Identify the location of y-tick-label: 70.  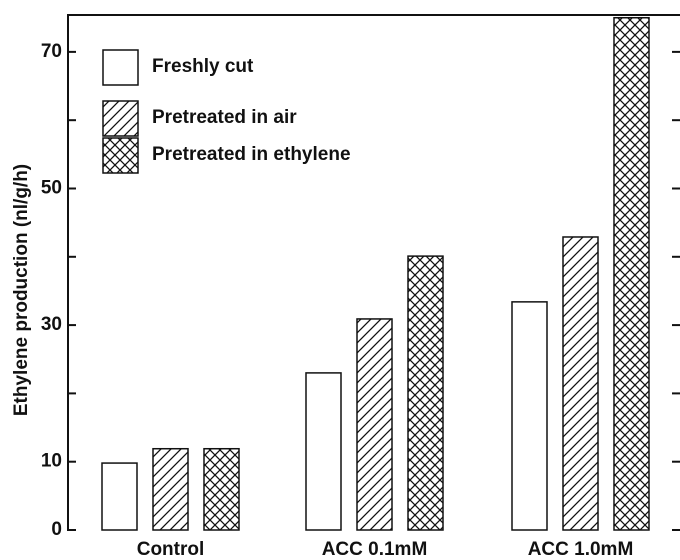
(51, 51).